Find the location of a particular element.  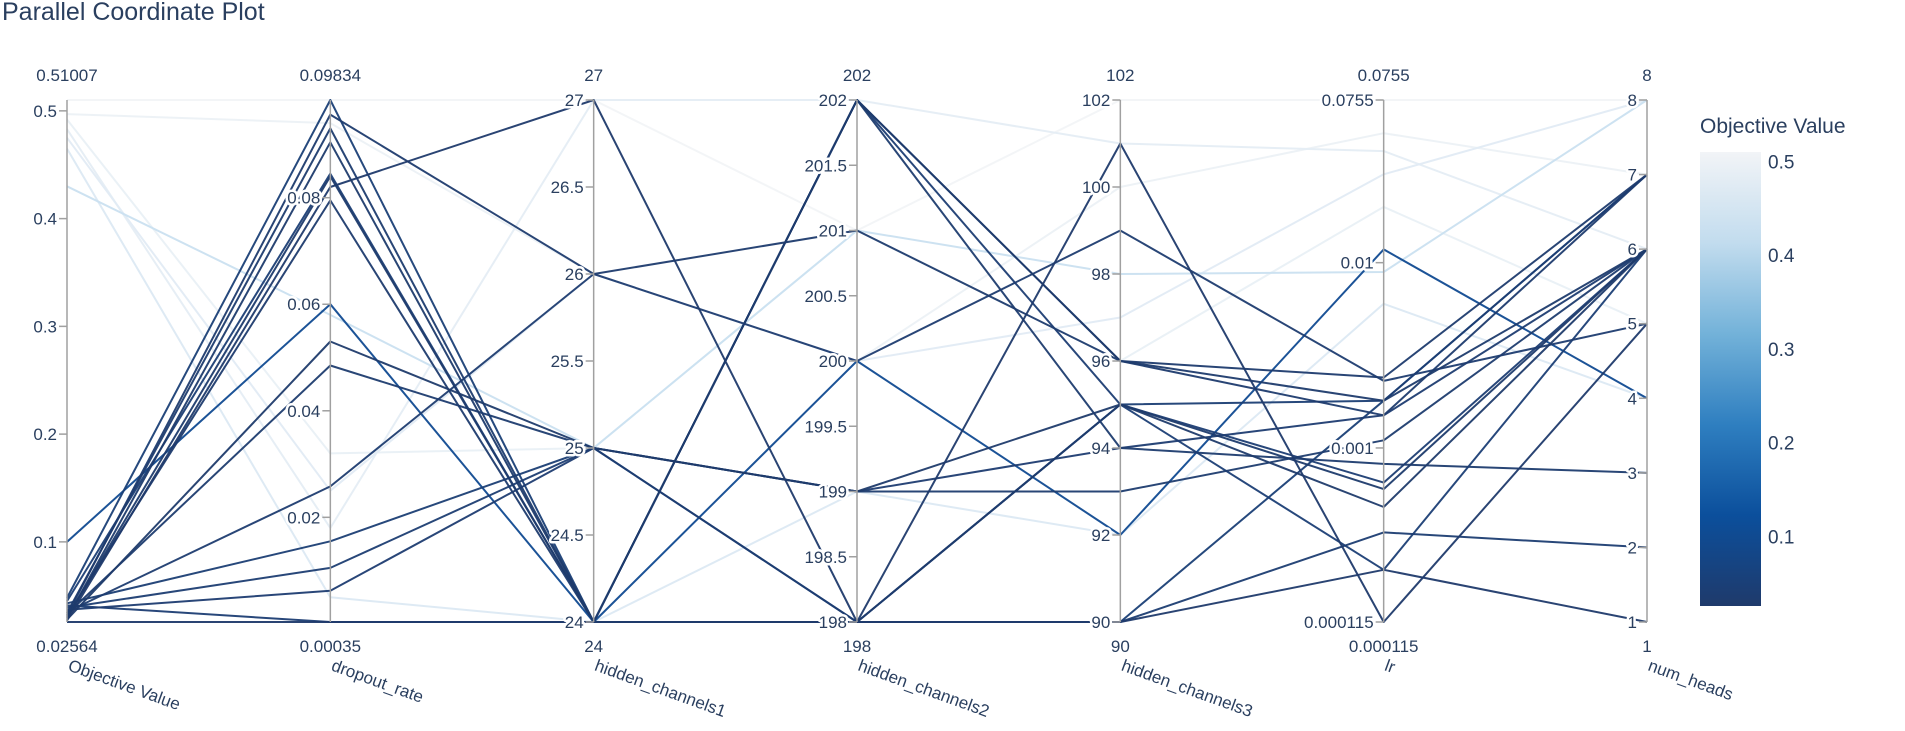

colorbar: Objective Value 0.1 0.2 0.3 0.4 0.5 is located at coordinates (1773, 360).